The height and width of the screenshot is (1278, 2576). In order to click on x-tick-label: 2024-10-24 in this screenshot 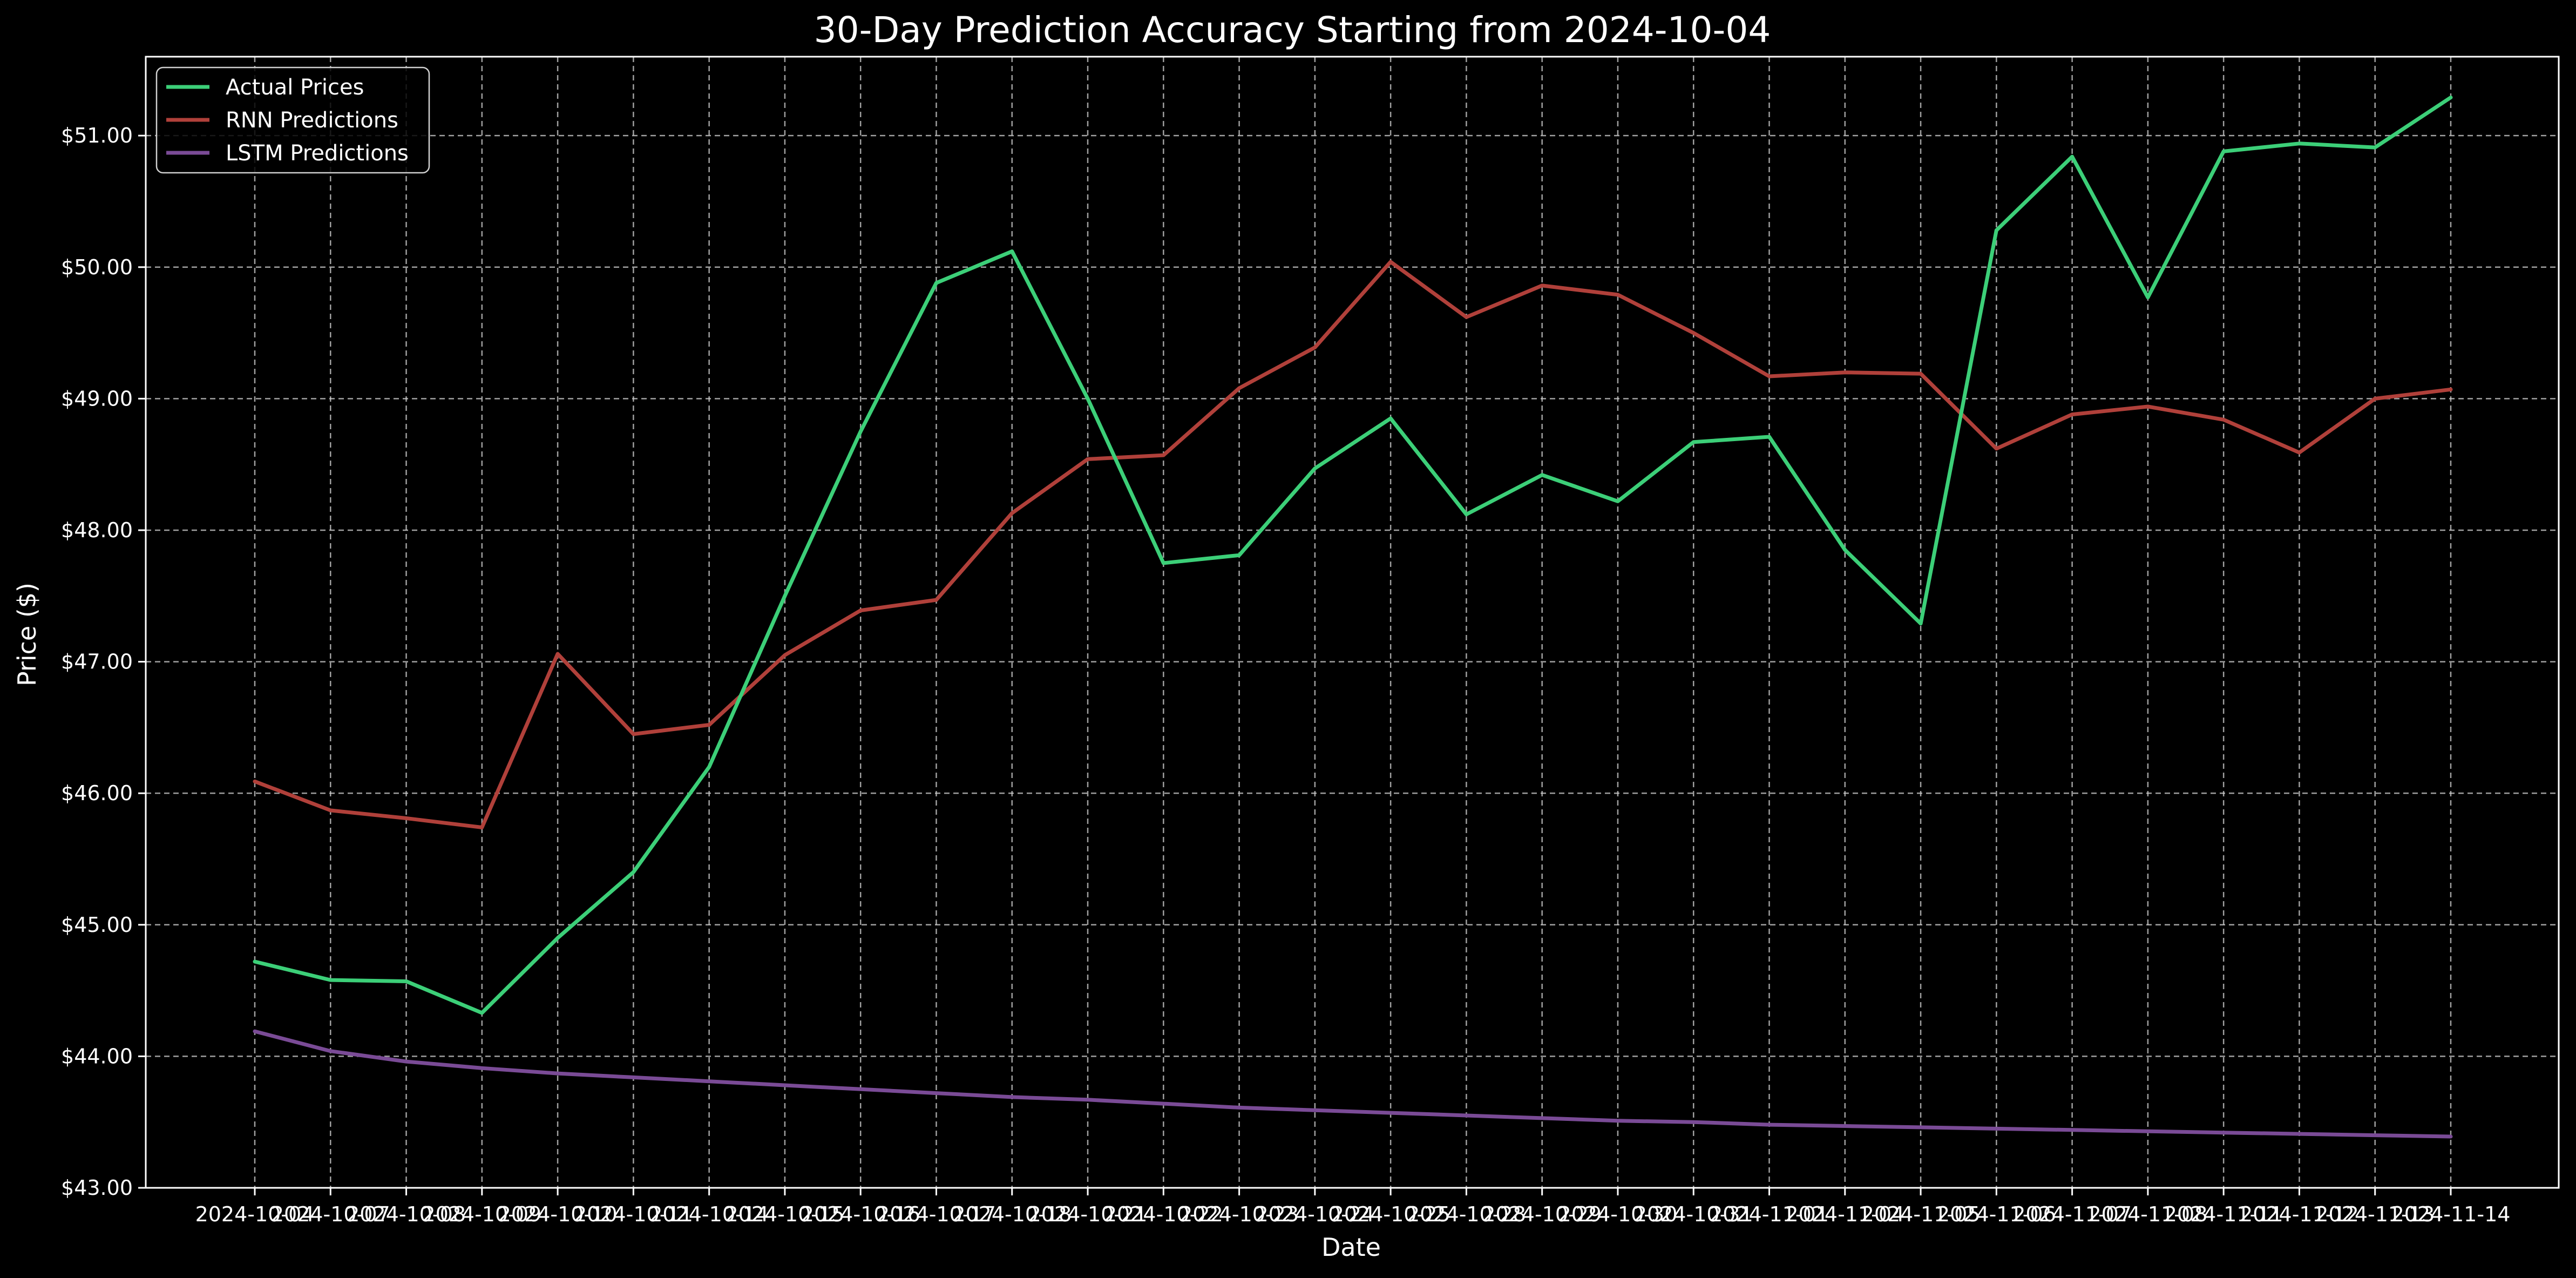, I will do `click(1314, 1214)`.